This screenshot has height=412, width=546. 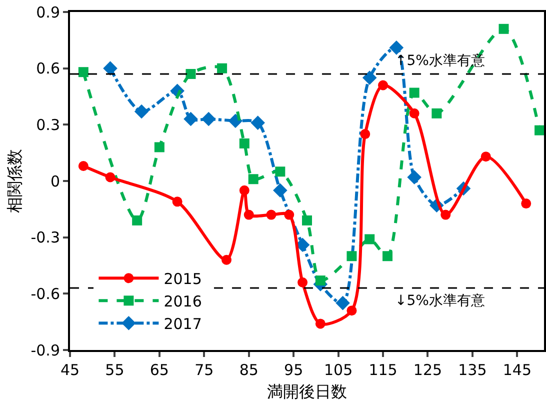 What do you see at coordinates (183, 323) in the screenshot?
I see `legend-label: 2017` at bounding box center [183, 323].